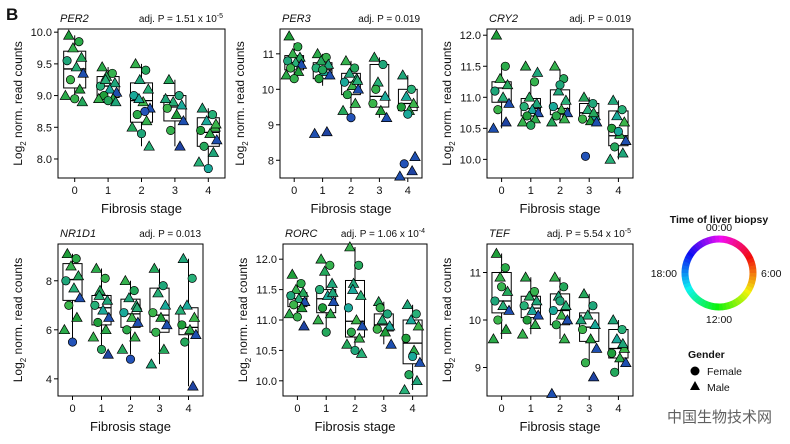 The width and height of the screenshot is (790, 444). What do you see at coordinates (771, 274) in the screenshot?
I see `wheel-label-06: 6:00` at bounding box center [771, 274].